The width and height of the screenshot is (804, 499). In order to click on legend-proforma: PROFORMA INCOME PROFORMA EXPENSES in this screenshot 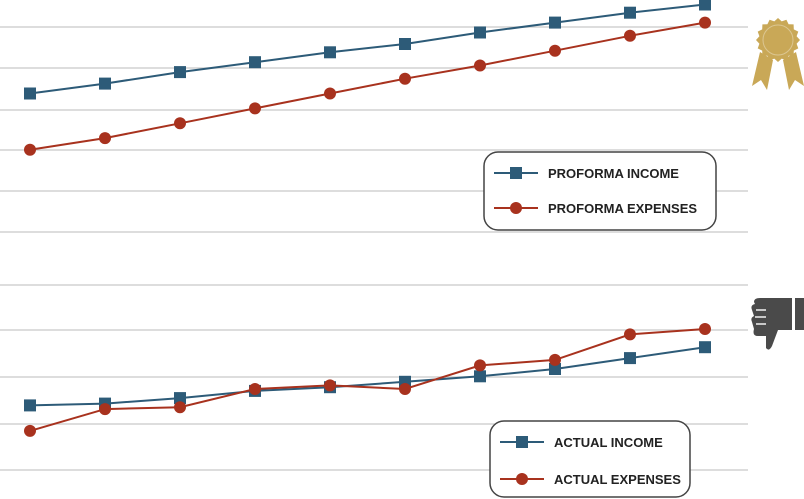, I will do `click(600, 191)`.